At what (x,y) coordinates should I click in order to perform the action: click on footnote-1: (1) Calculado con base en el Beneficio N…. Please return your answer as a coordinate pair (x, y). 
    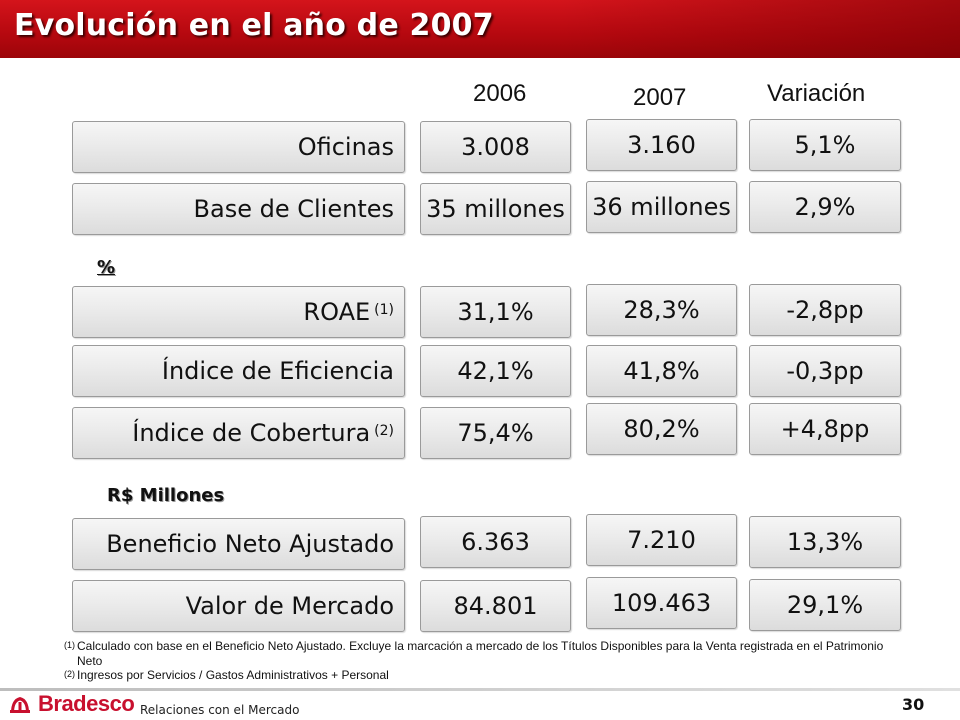
    Looking at the image, I should click on (489, 654).